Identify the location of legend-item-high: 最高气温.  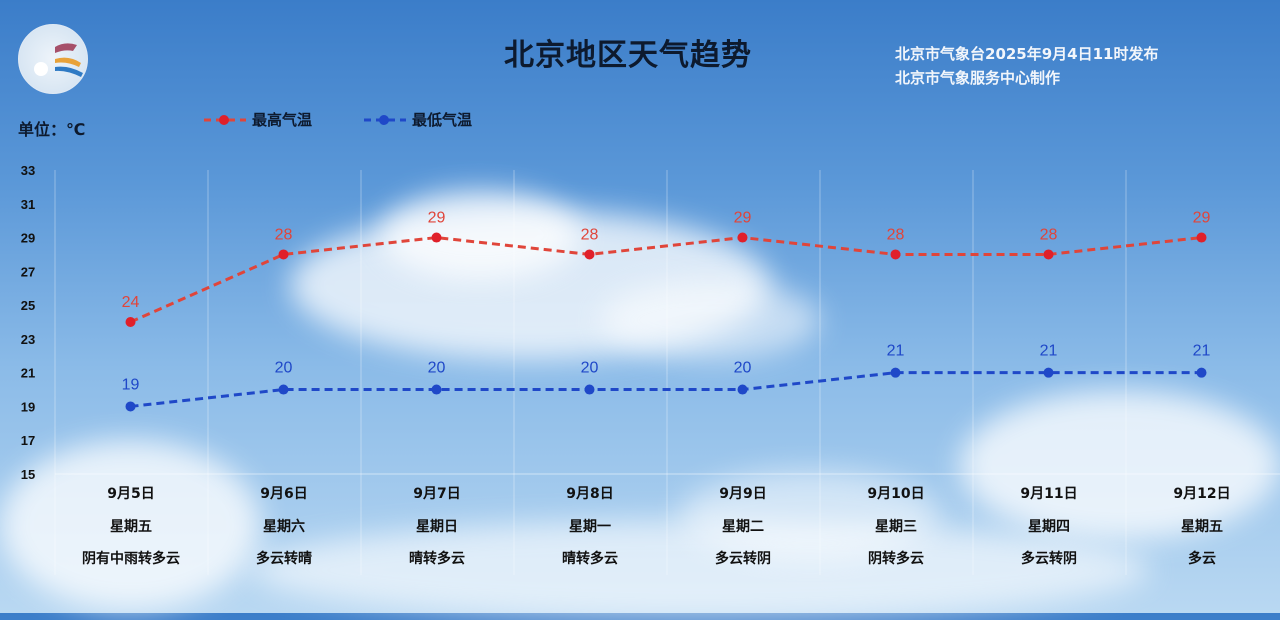
(257, 119).